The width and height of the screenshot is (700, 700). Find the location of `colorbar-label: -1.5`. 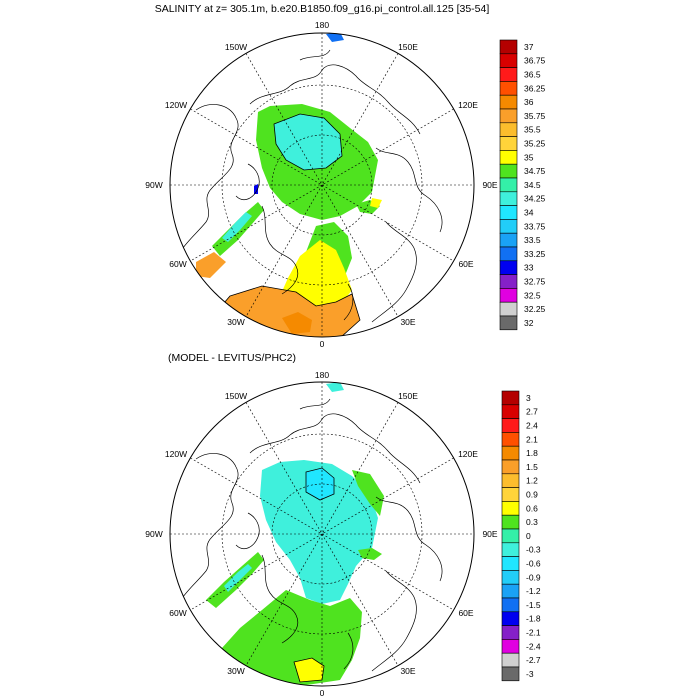

colorbar-label: -1.5 is located at coordinates (533, 605).